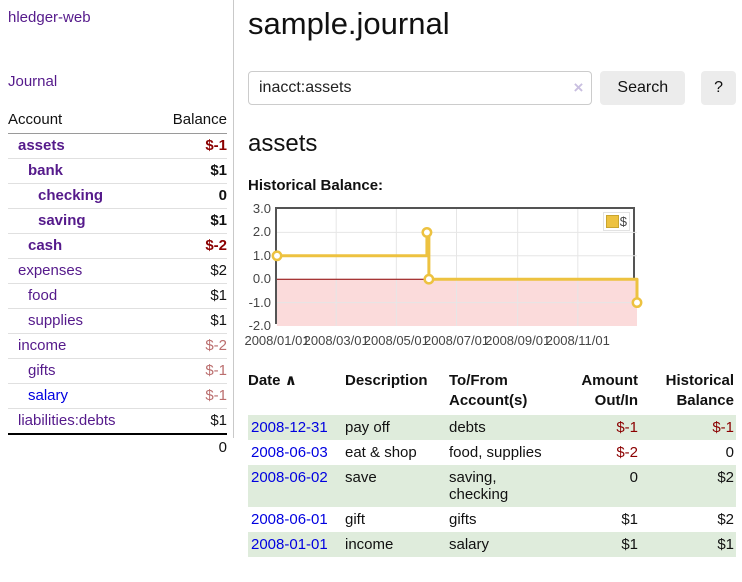 The image size is (742, 582). What do you see at coordinates (46, 170) in the screenshot?
I see `account-link: bank` at bounding box center [46, 170].